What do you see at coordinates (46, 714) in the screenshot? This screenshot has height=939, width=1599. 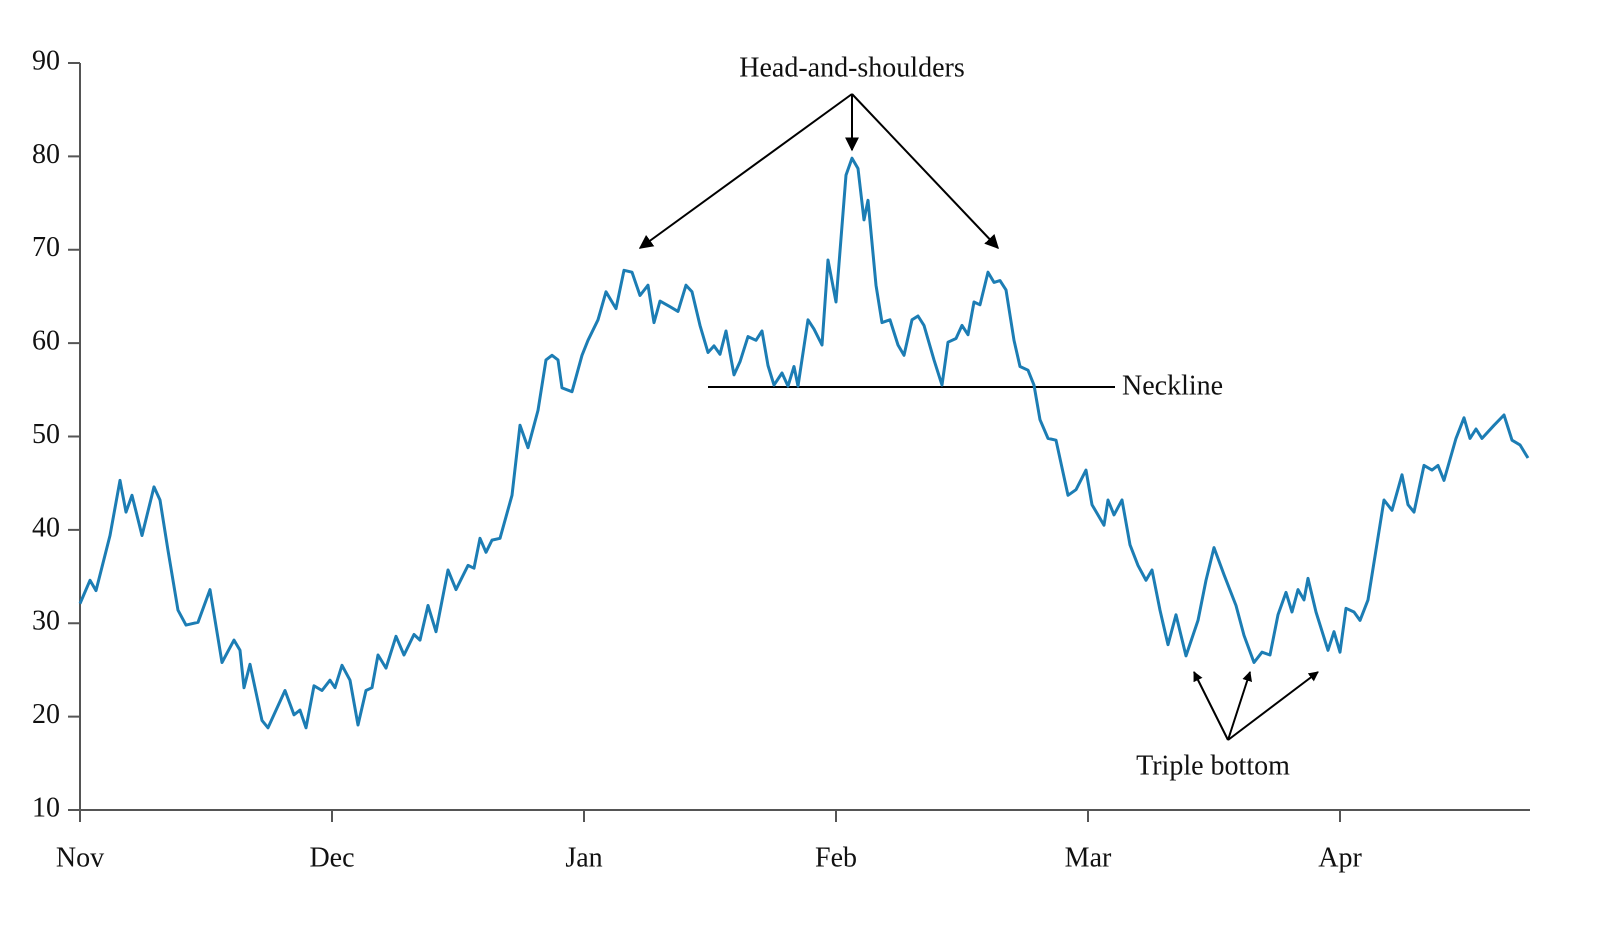 I see `y-tick-label: 20` at bounding box center [46, 714].